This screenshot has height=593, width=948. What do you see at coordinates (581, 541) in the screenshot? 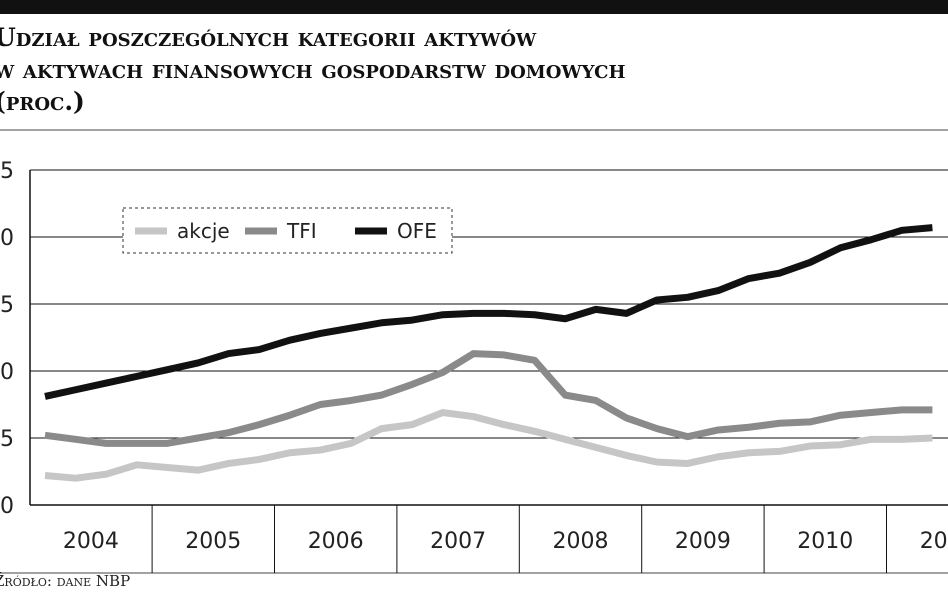
I see `x-tick-label: 2008` at bounding box center [581, 541].